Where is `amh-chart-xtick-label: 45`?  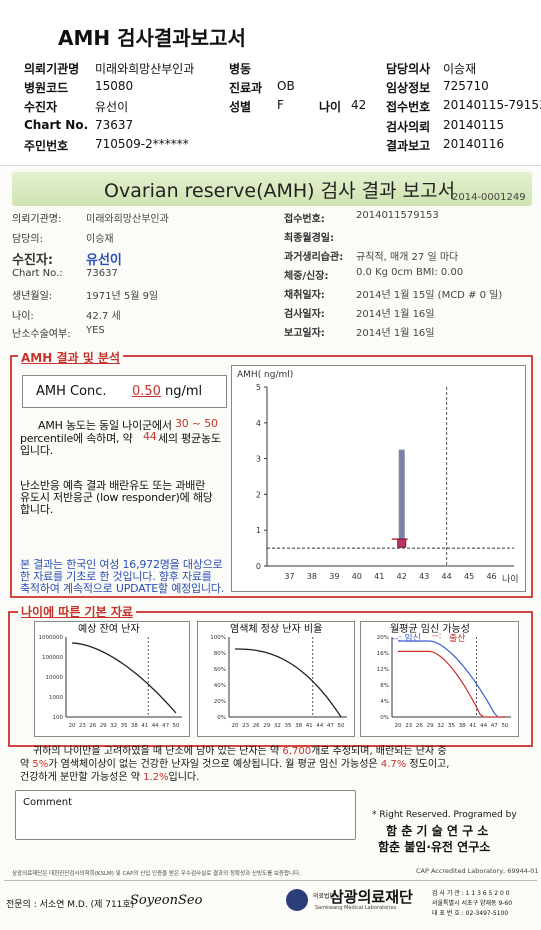 amh-chart-xtick-label: 45 is located at coordinates (469, 576).